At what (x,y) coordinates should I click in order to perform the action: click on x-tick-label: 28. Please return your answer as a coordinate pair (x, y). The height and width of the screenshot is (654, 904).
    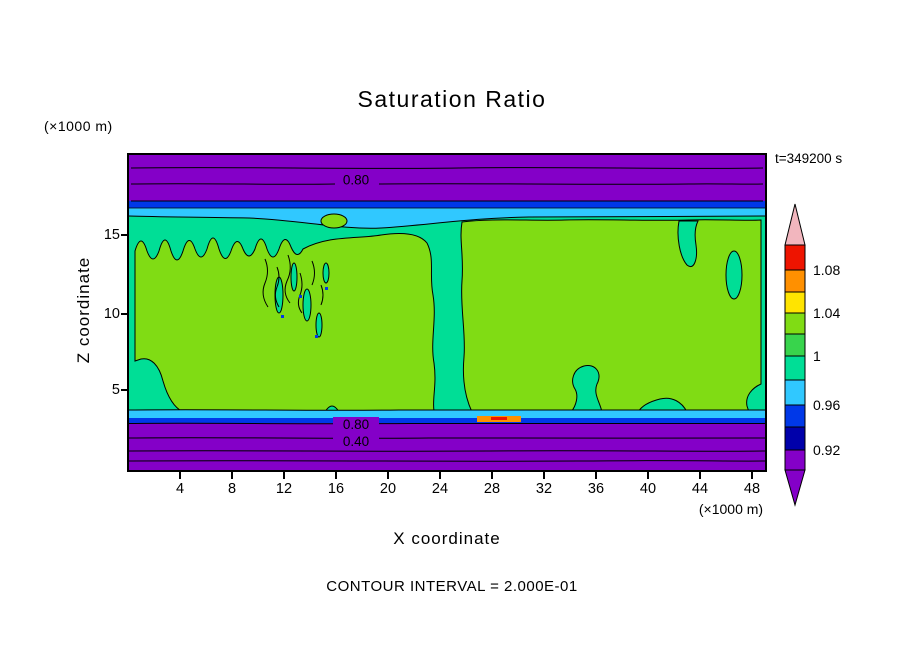
    Looking at the image, I should click on (492, 489).